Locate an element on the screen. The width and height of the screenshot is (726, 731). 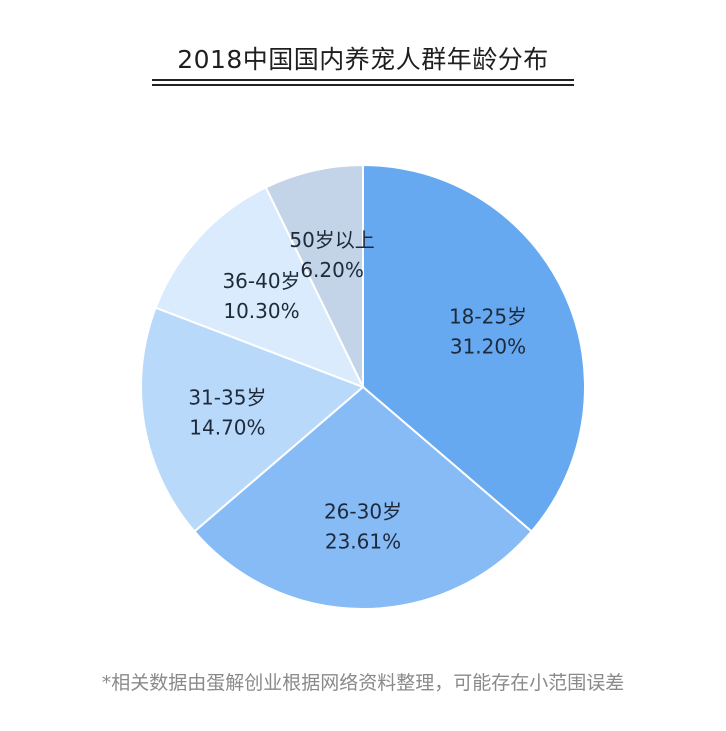
slice-value-label-3: 10.30% is located at coordinates (261, 311).